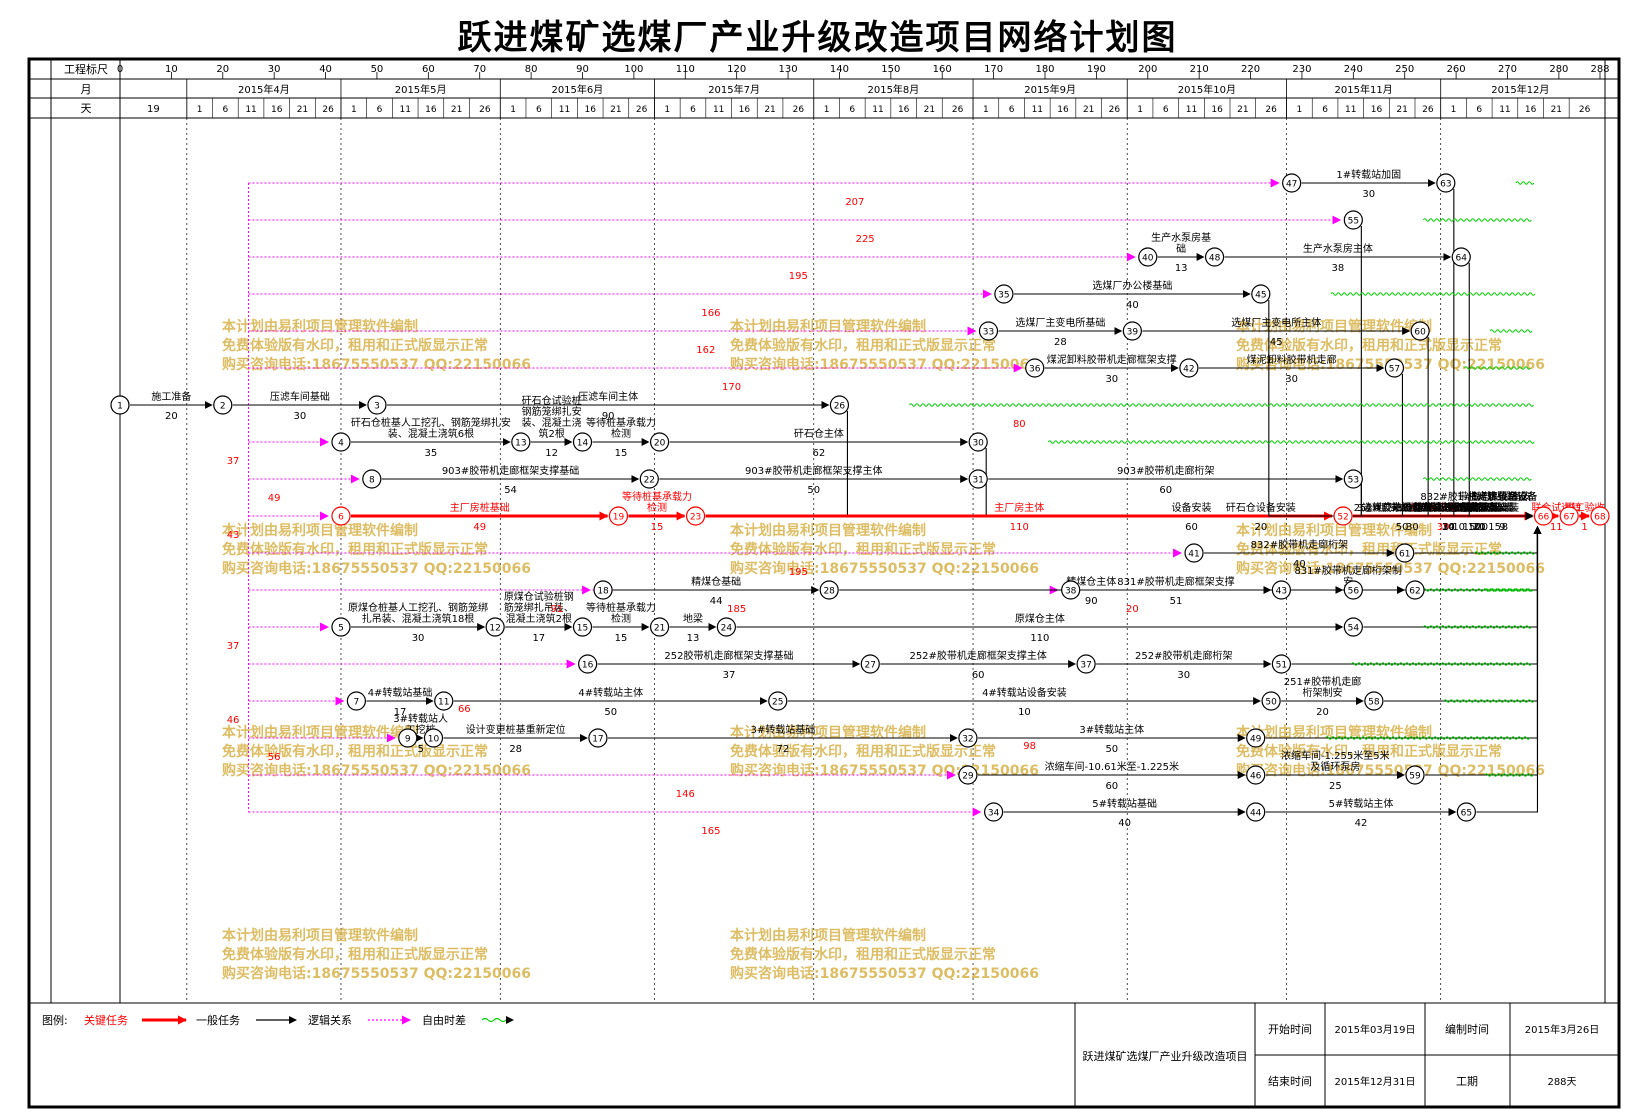  I want to click on task-duration: 40, so click(1124, 823).